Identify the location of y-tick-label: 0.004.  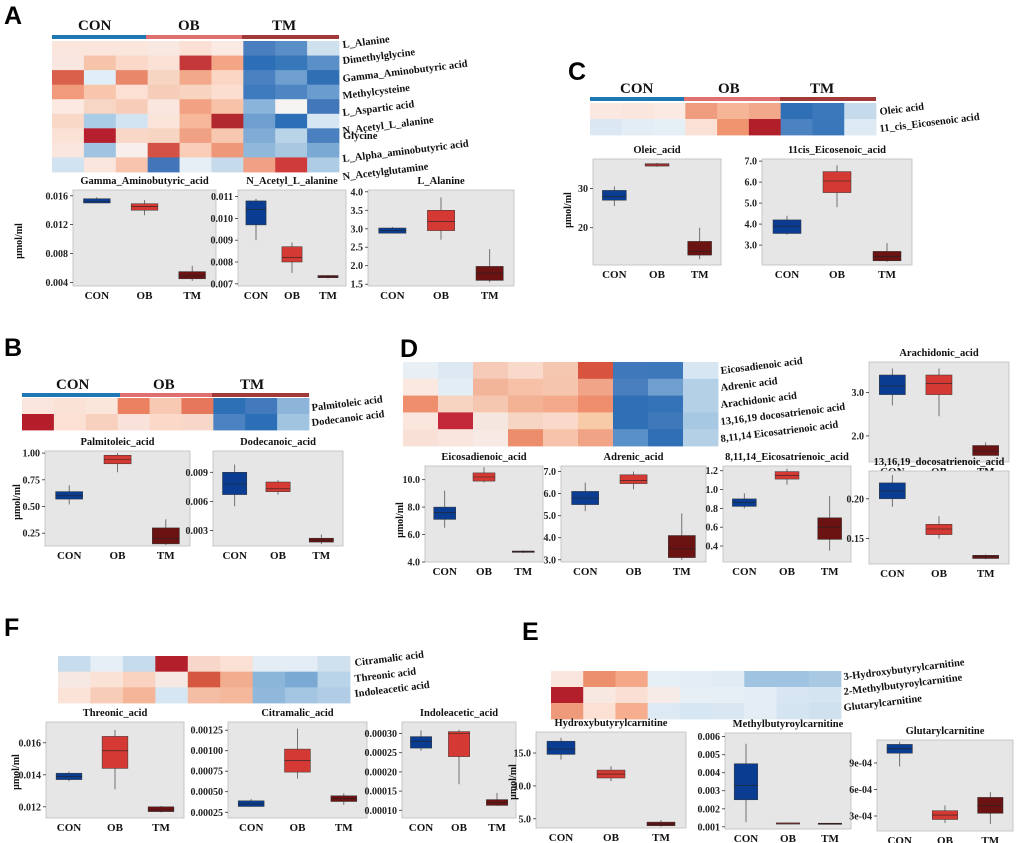
(57, 283).